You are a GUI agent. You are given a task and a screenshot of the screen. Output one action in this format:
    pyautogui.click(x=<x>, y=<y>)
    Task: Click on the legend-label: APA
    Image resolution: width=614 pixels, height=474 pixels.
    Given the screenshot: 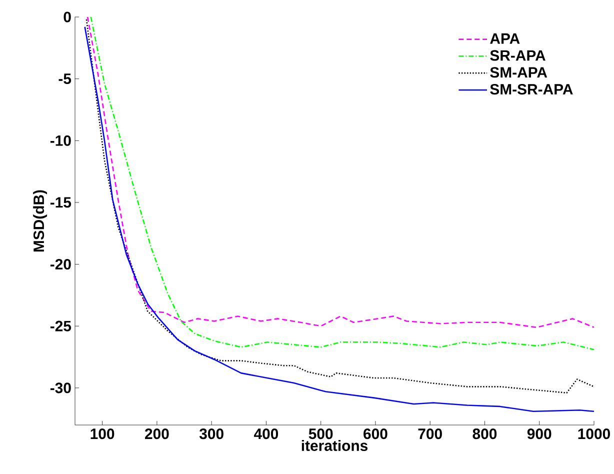 What is the action you would take?
    pyautogui.click(x=505, y=38)
    